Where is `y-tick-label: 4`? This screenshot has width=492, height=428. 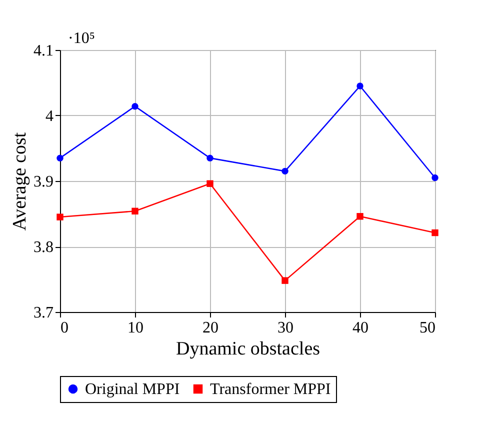 y-tick-label: 4 is located at coordinates (50, 116).